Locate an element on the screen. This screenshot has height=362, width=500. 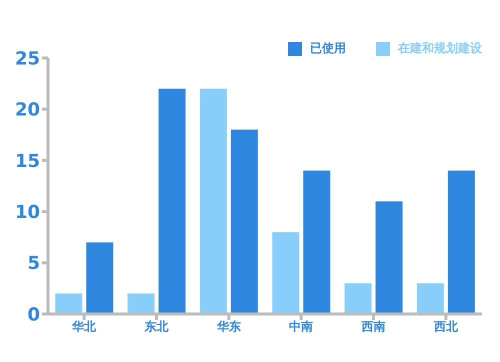
x-tick-label: 中南 is located at coordinates (301, 327).